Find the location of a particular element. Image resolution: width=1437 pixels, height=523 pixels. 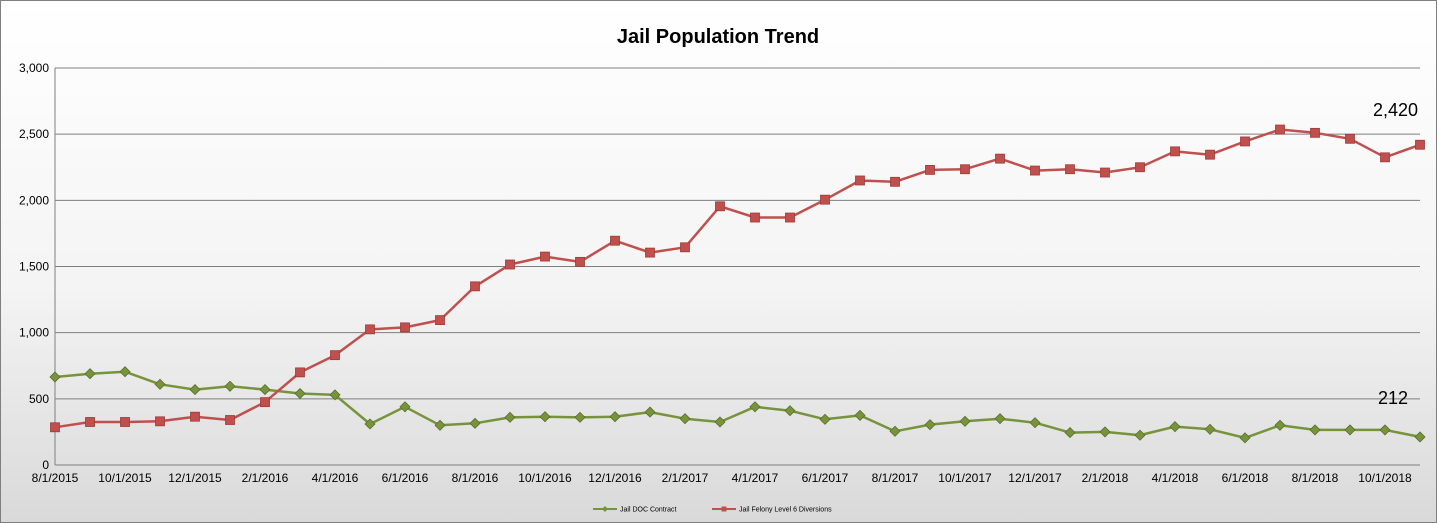

x-tick-label: 6/1/2018 is located at coordinates (1245, 478).